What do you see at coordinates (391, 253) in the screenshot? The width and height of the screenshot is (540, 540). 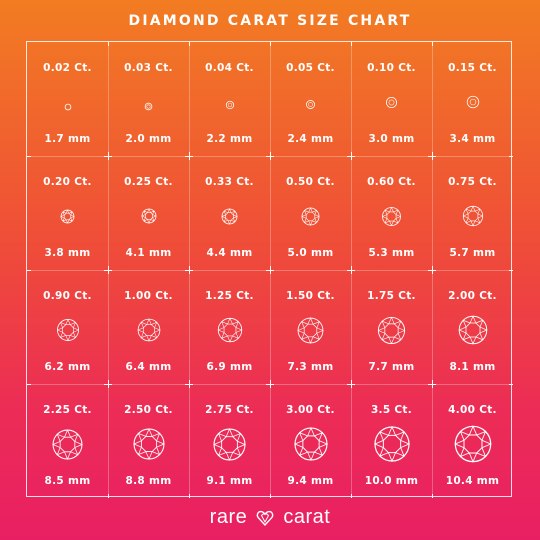 I see `size-label: 5.3 mm` at bounding box center [391, 253].